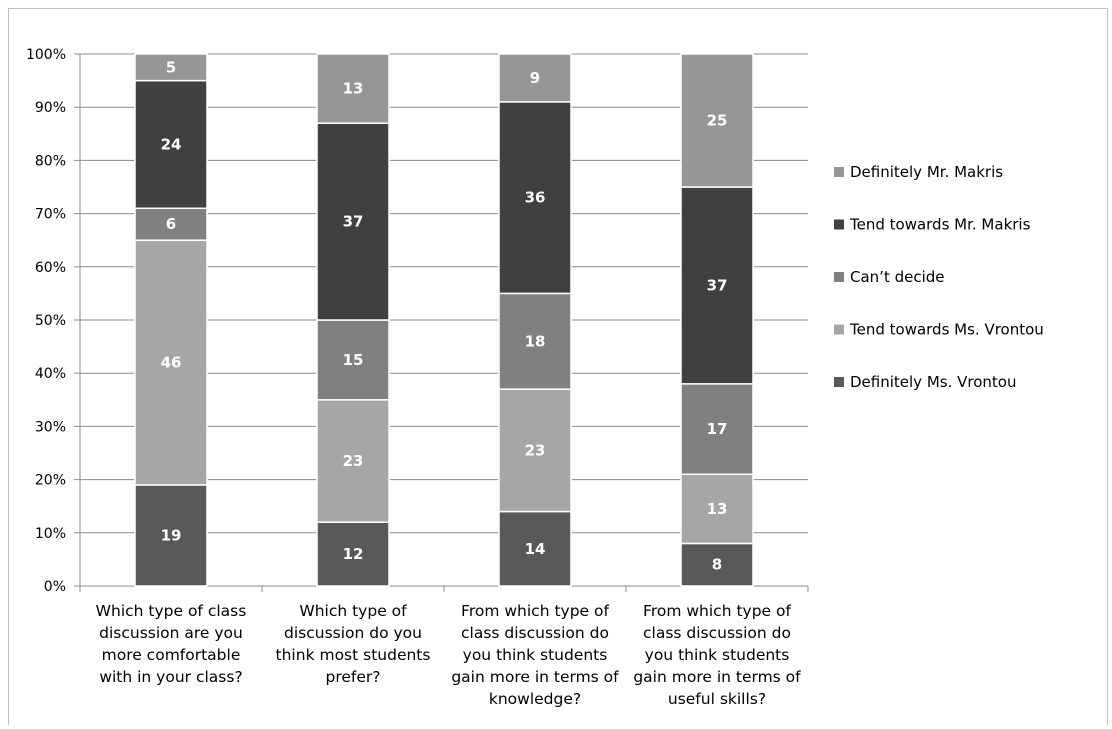 Image resolution: width=1112 pixels, height=729 pixels. Describe the element at coordinates (46, 55) in the screenshot. I see `y-tick-label: 100%` at that location.